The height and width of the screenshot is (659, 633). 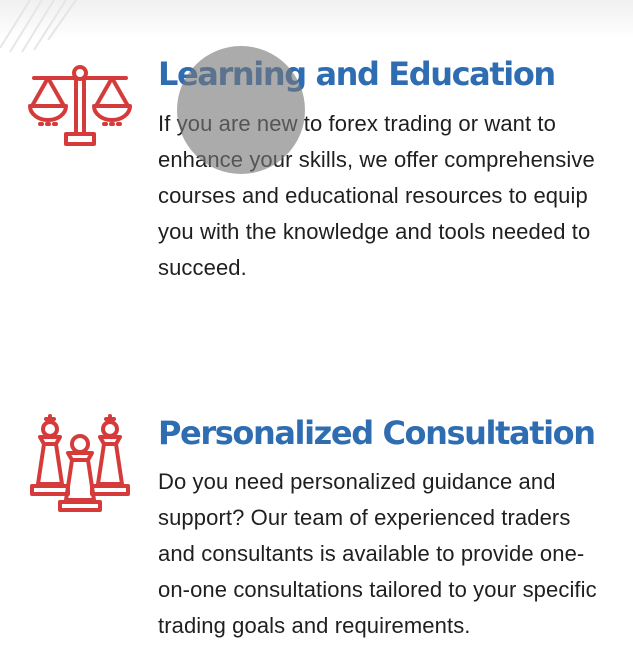 What do you see at coordinates (377, 433) in the screenshot?
I see `feature-title: Personalized Consultation` at bounding box center [377, 433].